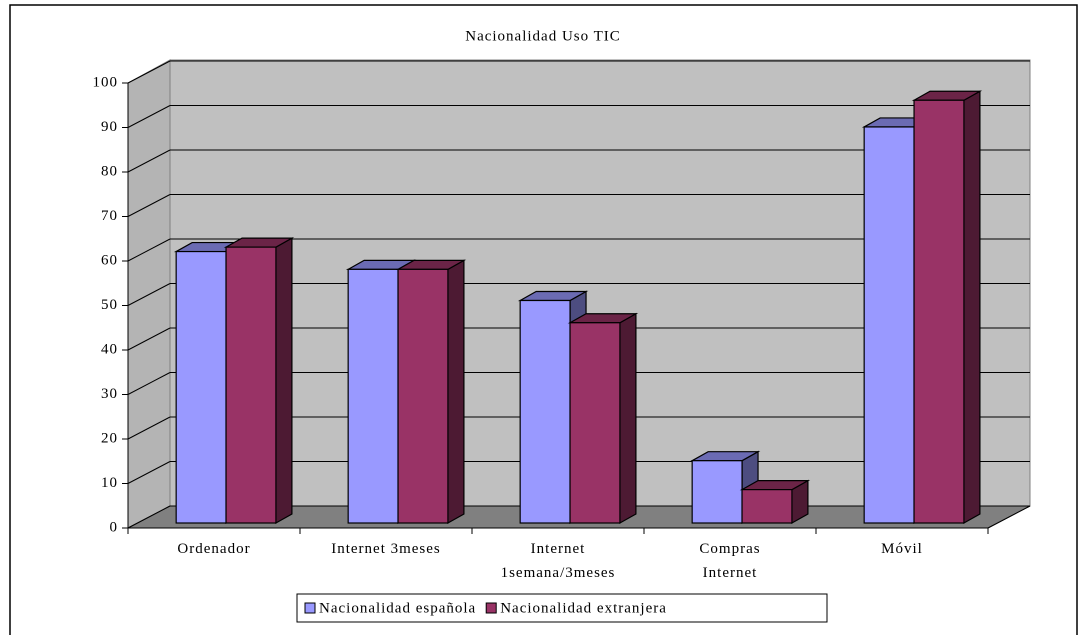  I want to click on y-tick-label: 90, so click(109, 127).